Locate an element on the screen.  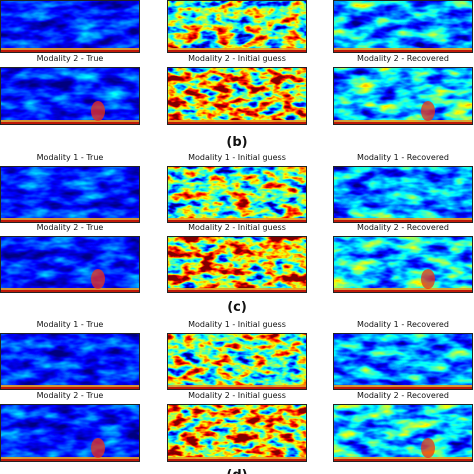
caption: (d) is located at coordinates (236, 471).